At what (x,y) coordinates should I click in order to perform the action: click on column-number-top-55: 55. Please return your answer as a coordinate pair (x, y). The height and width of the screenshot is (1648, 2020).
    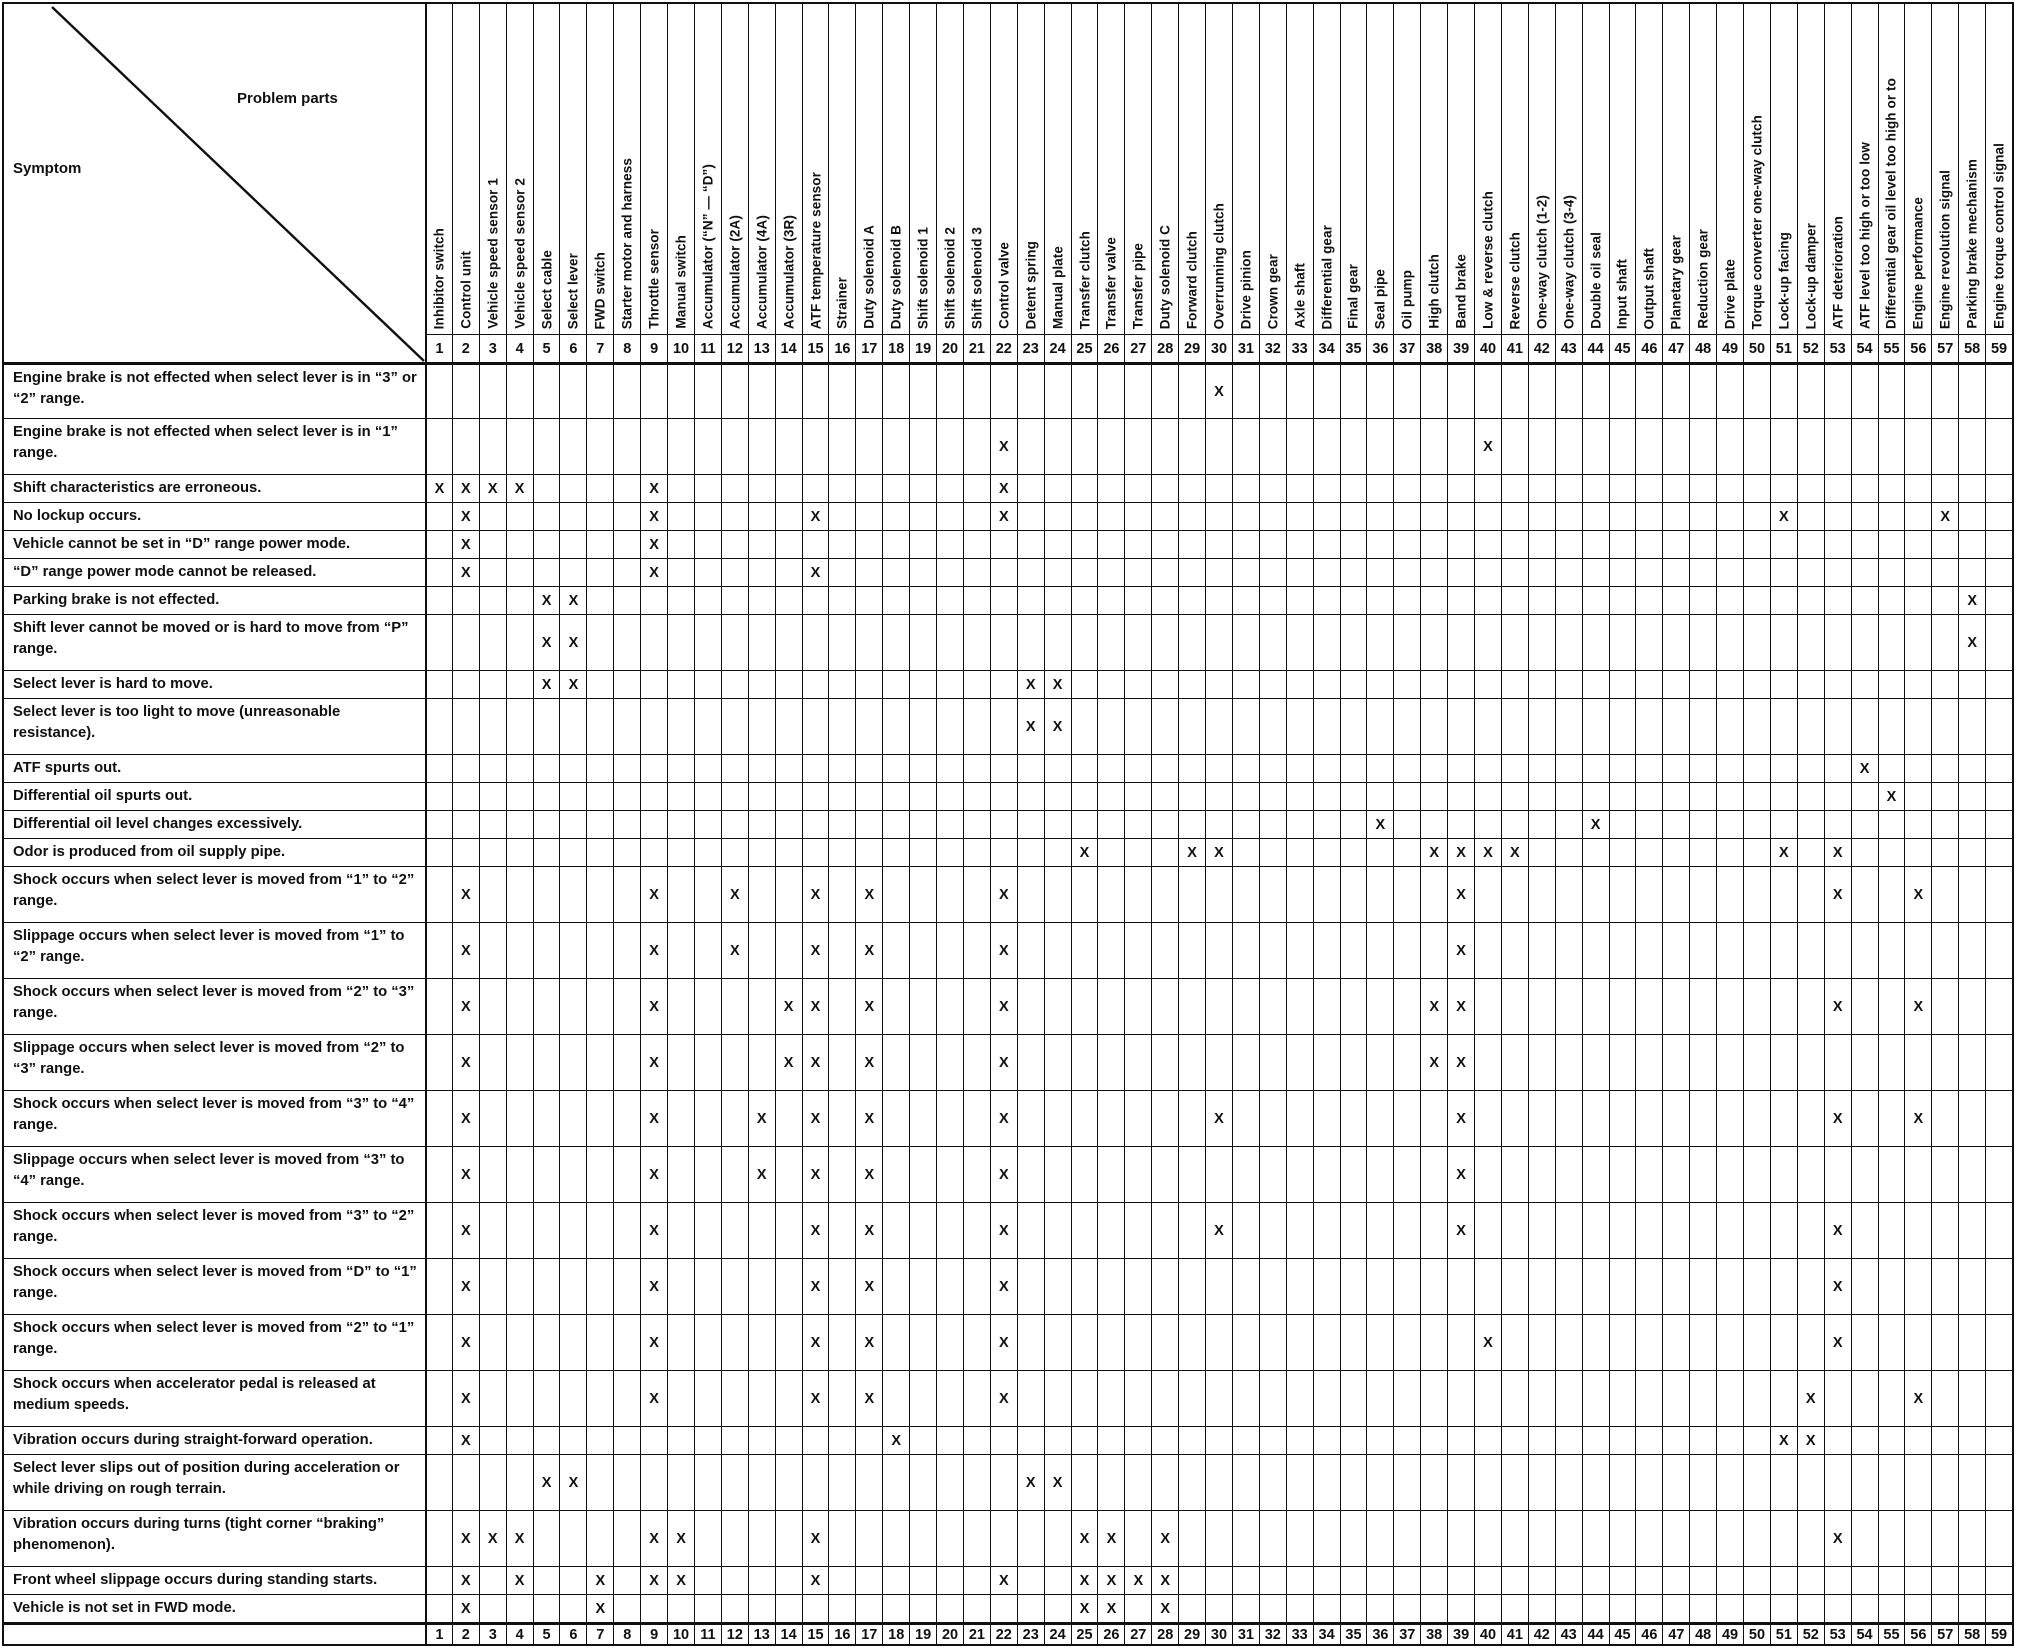
    Looking at the image, I should click on (1891, 348).